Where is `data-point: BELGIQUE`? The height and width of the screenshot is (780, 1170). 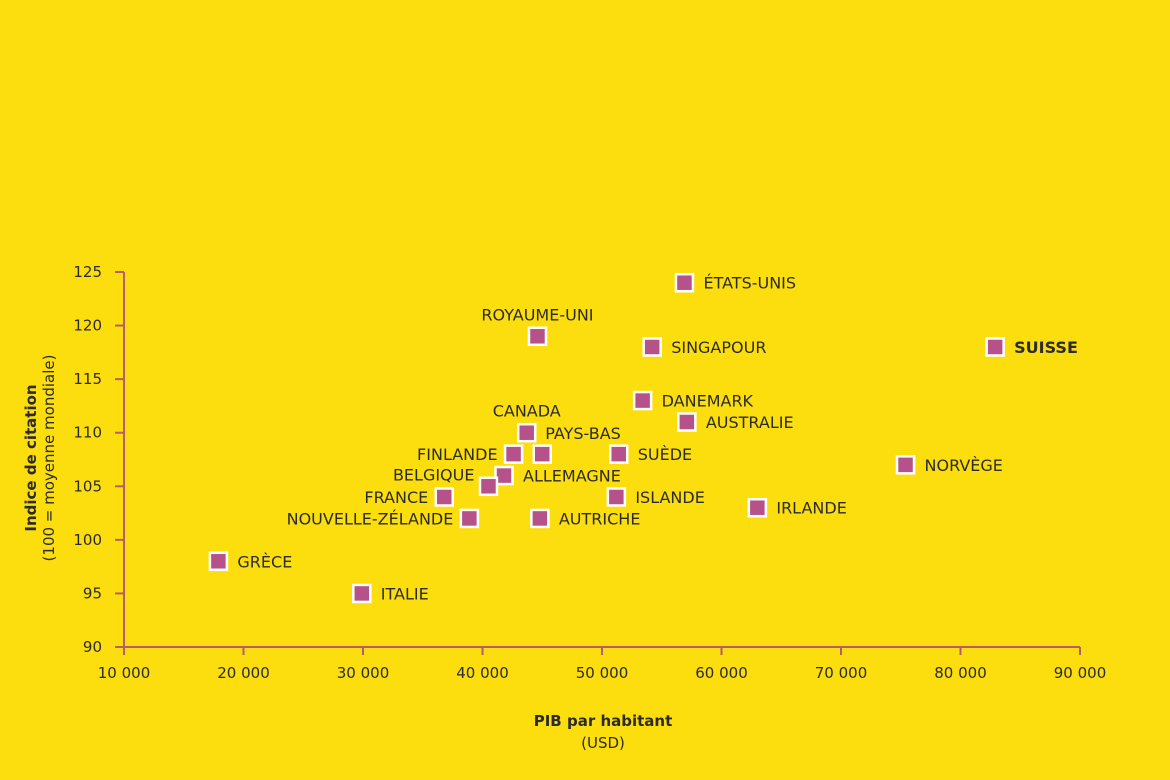 data-point: BELGIQUE is located at coordinates (446, 481).